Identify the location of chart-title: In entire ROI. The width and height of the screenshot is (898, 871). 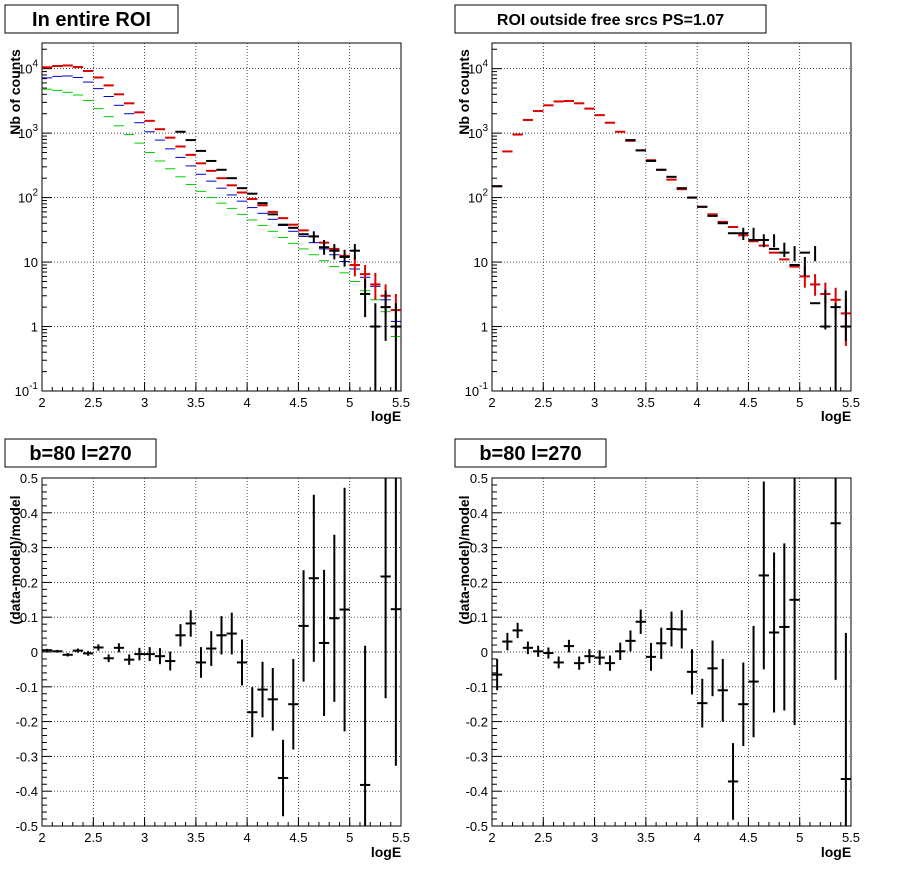
(91, 20).